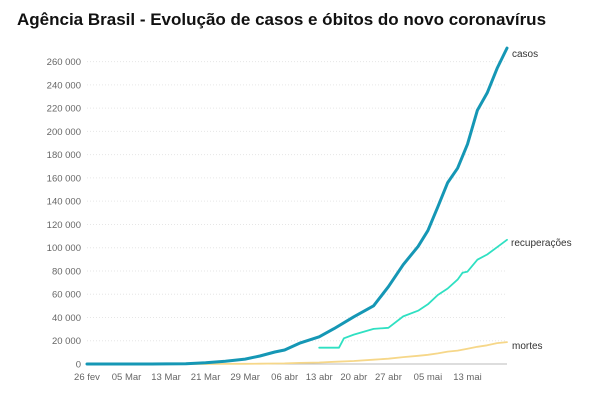  I want to click on x-tick-label: 06 abr, so click(284, 377).